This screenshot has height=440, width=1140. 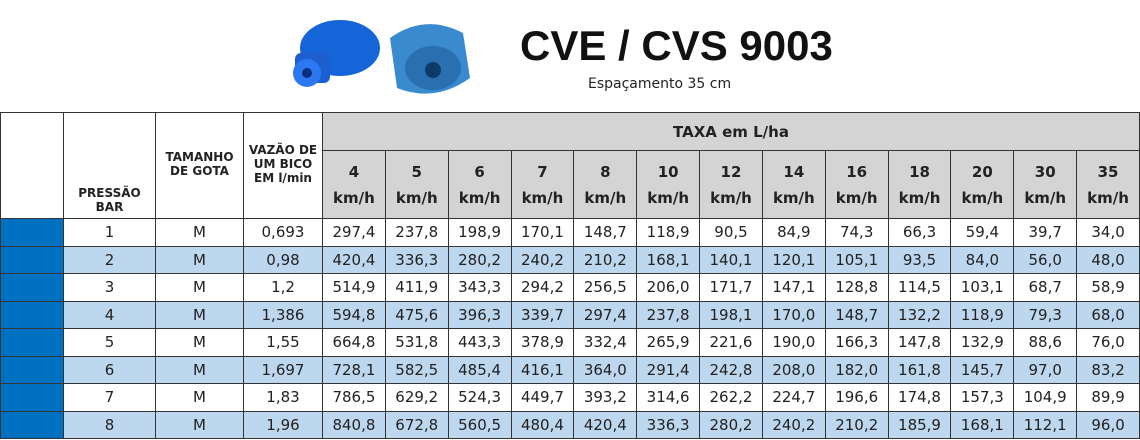 I want to click on cell: 294,2, so click(x=542, y=287).